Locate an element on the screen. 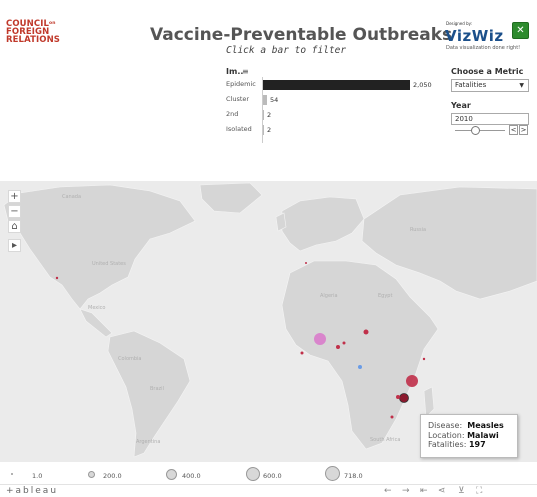 This screenshot has width=537, height=497. south-america-landmass is located at coordinates (149, 394).